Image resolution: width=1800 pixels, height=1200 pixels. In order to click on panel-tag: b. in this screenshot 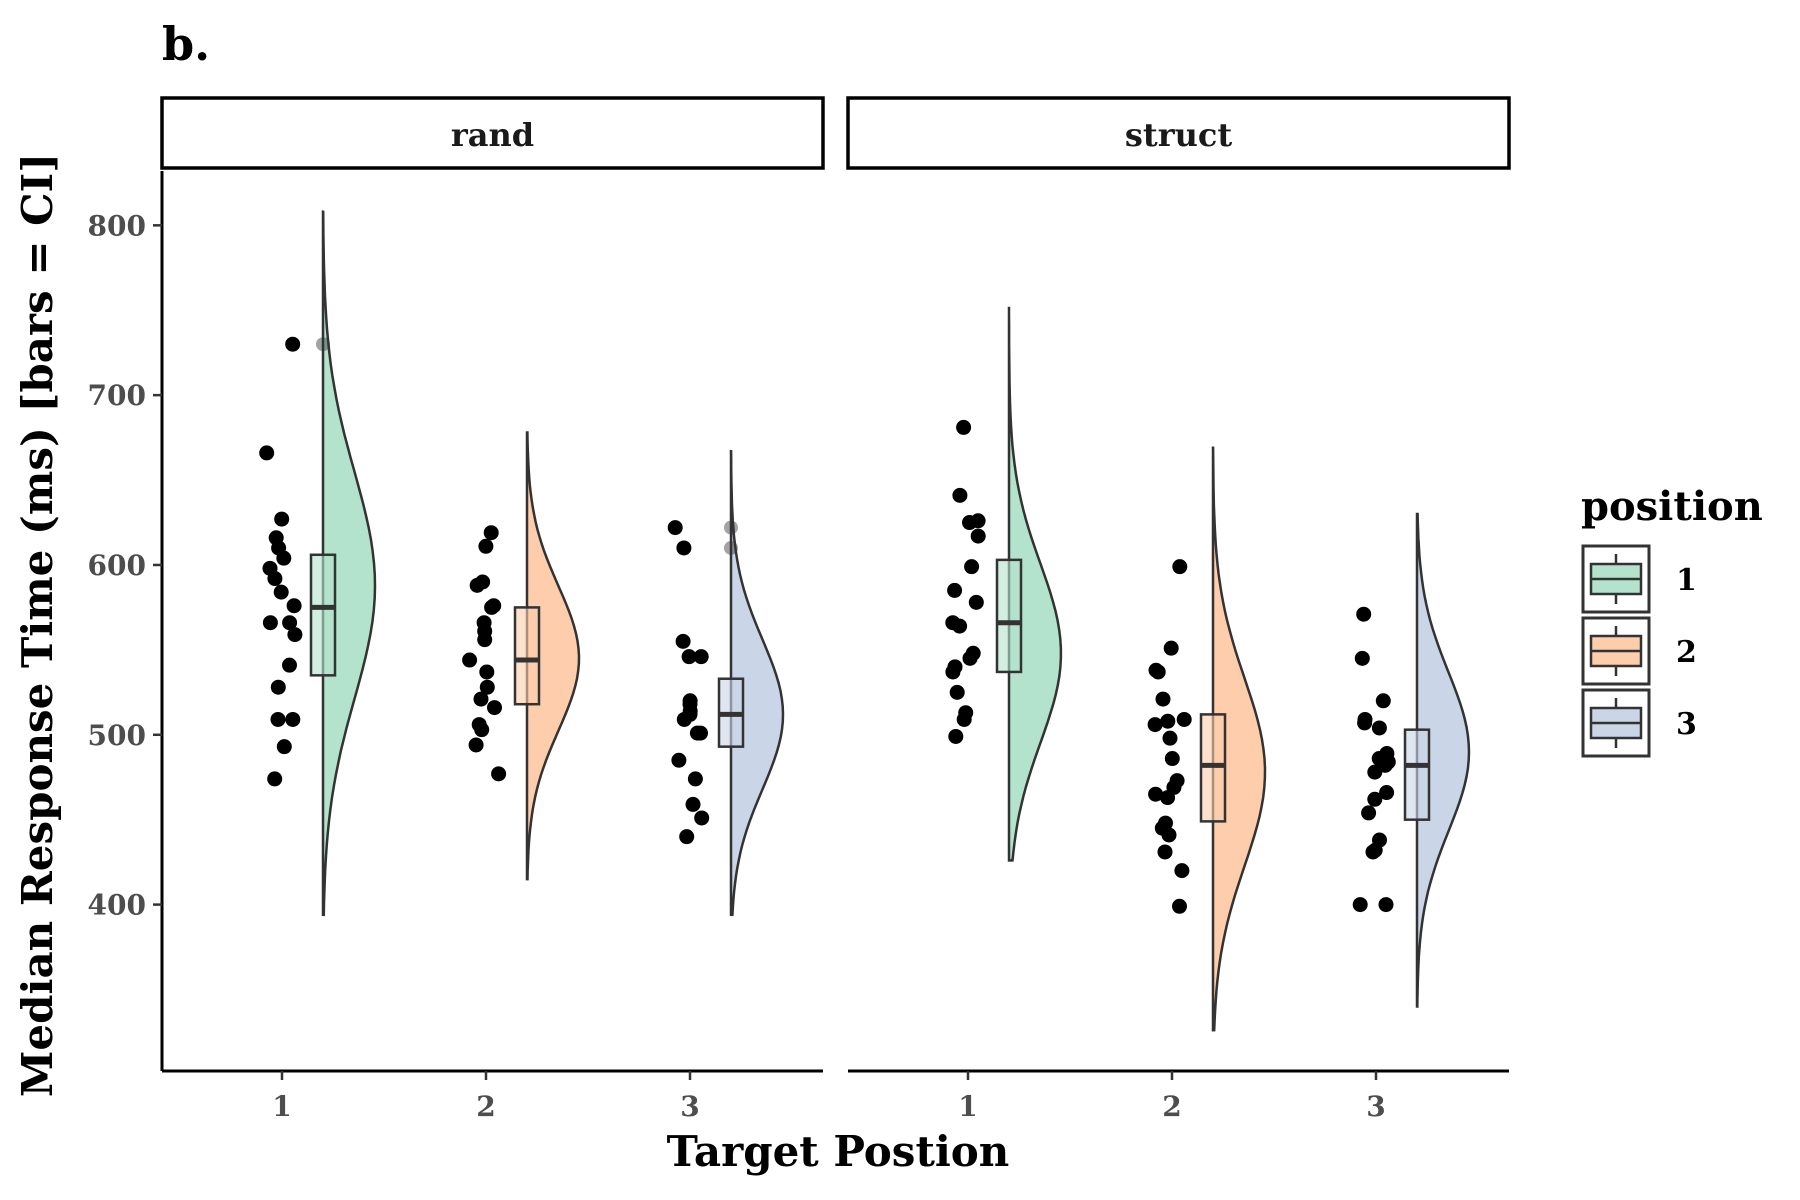, I will do `click(186, 44)`.